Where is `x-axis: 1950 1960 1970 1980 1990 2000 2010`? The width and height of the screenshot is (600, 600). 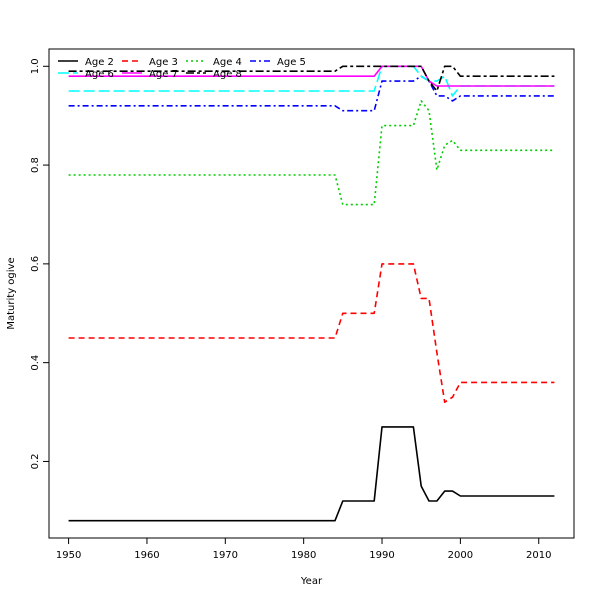
x-axis: 1950 1960 1970 1980 1990 2000 2010 is located at coordinates (303, 549).